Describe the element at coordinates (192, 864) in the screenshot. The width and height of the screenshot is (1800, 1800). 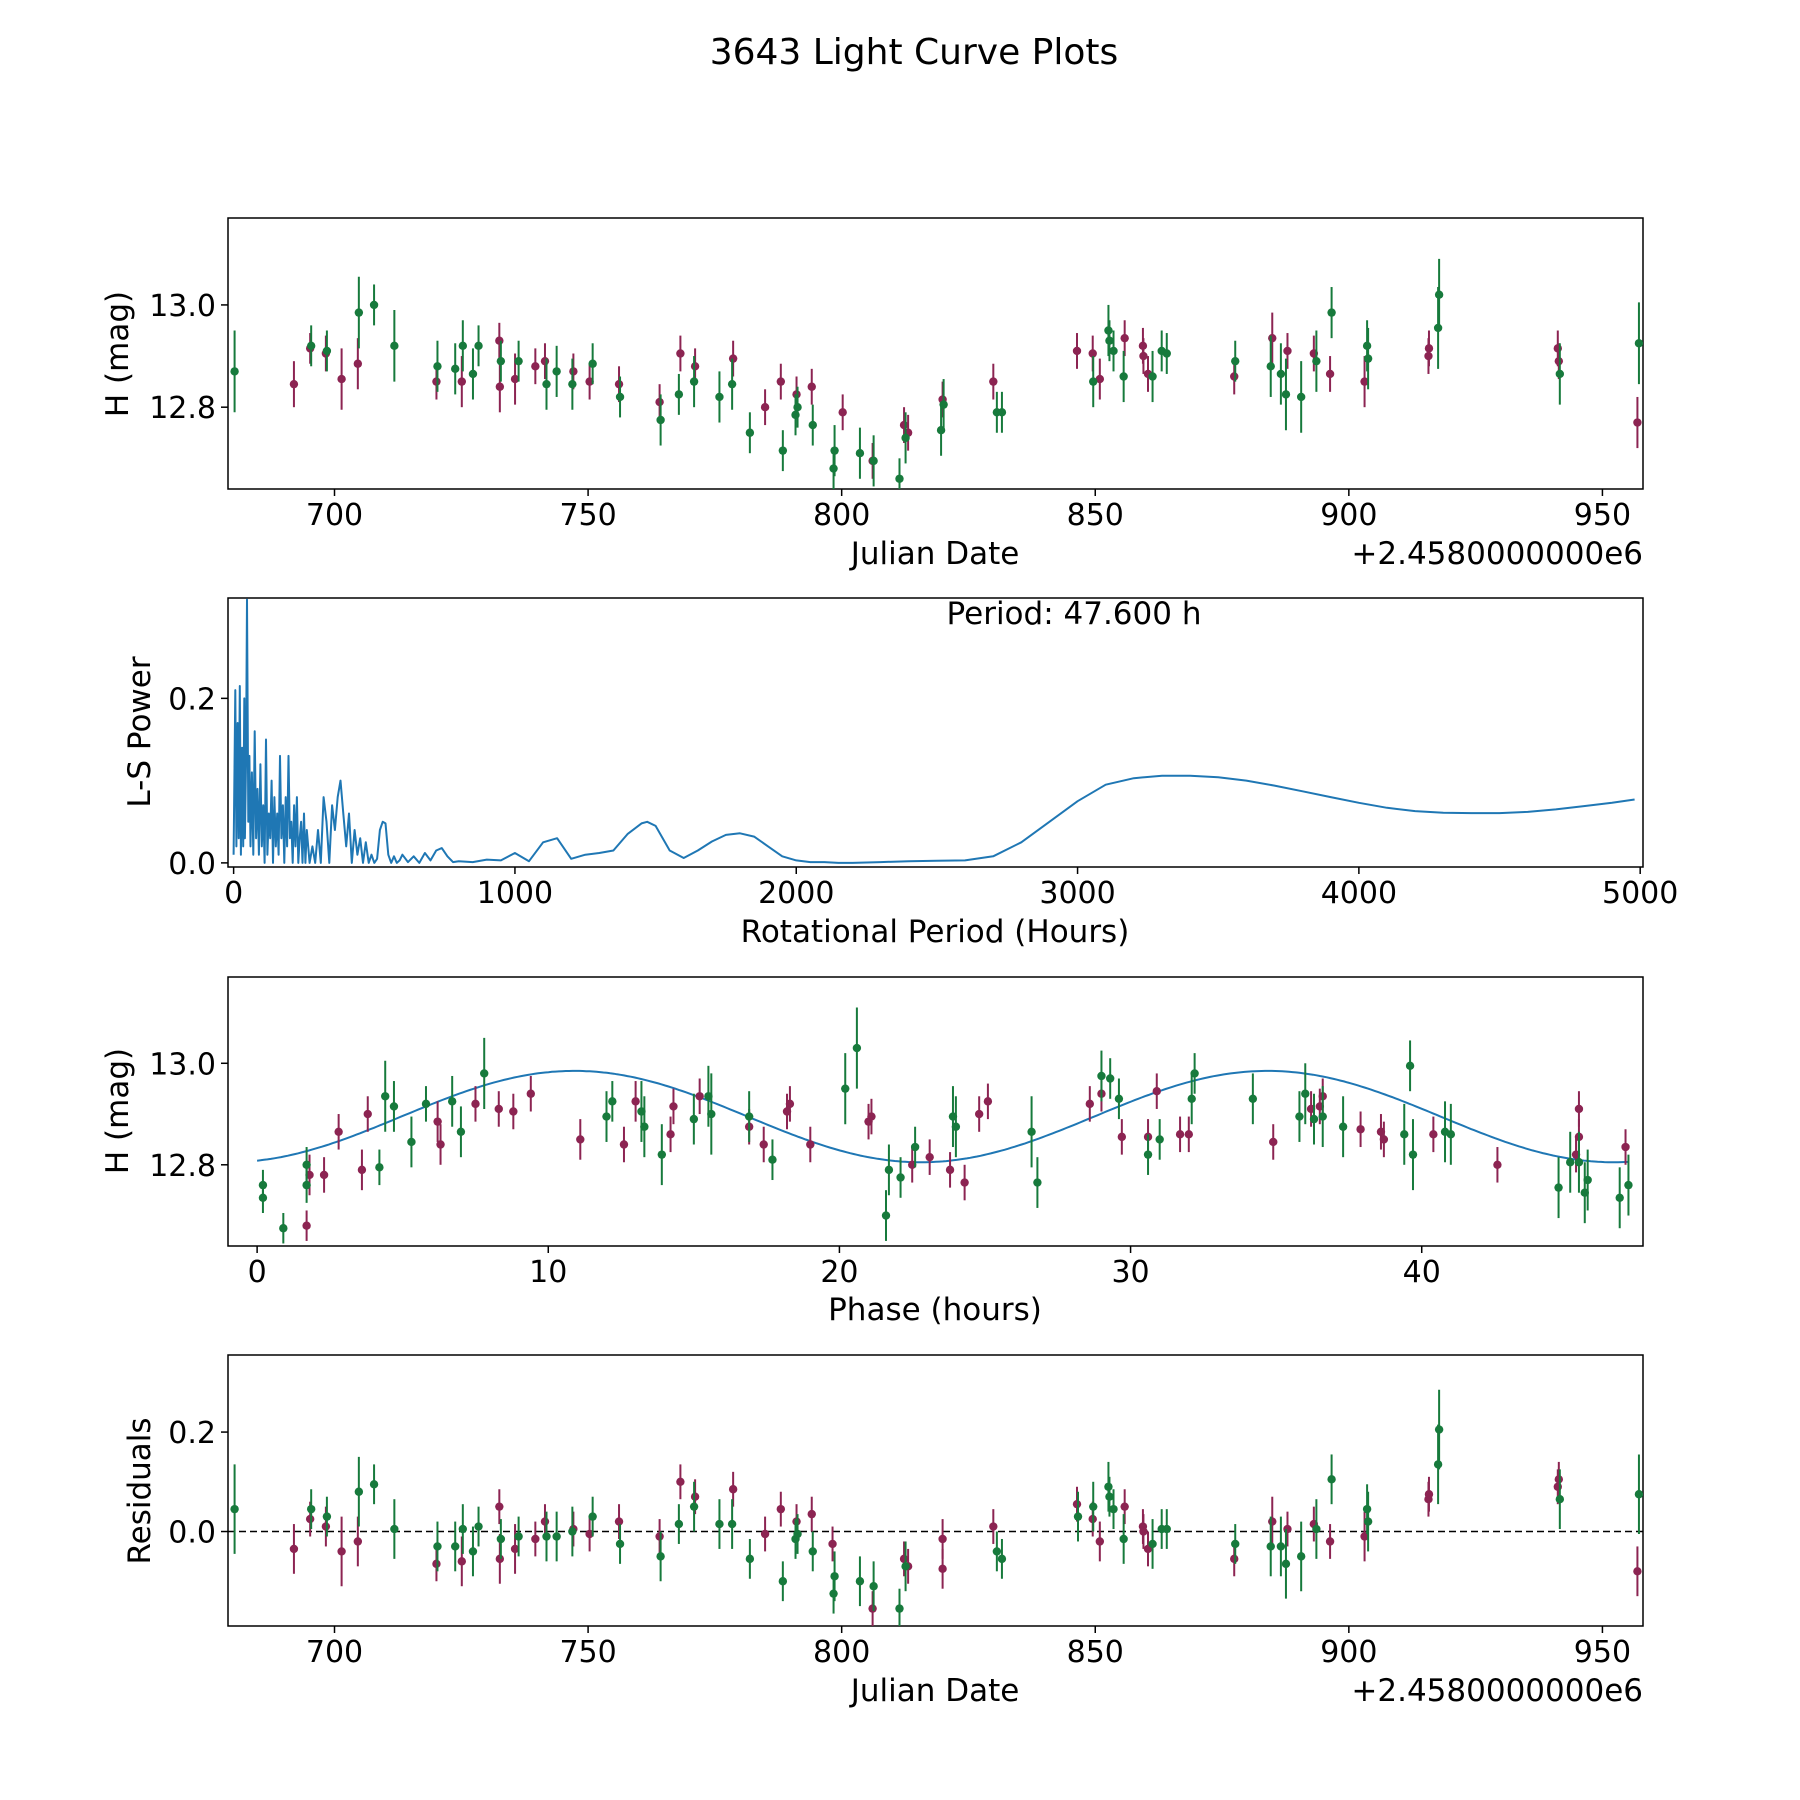
I see `y-tick-label: 0.0` at that location.